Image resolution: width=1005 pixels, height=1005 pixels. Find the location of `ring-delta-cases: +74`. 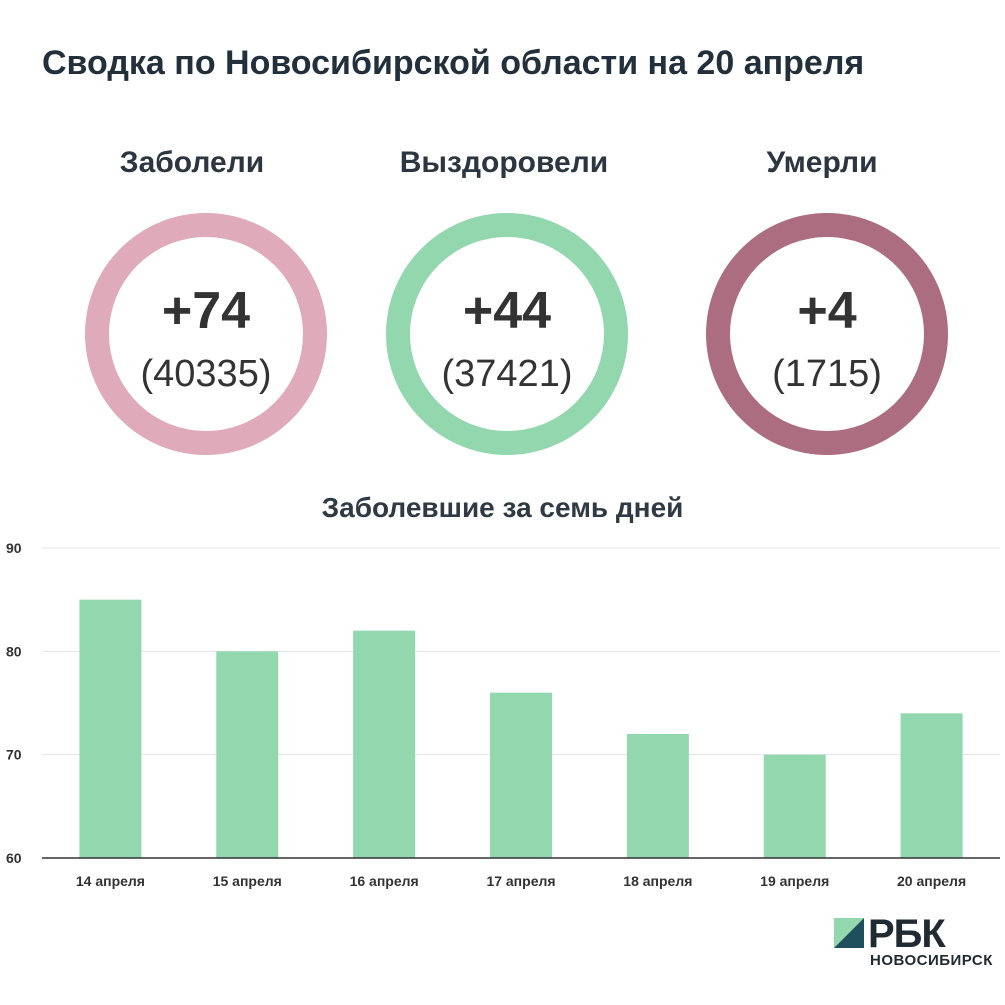

ring-delta-cases: +74 is located at coordinates (206, 311).